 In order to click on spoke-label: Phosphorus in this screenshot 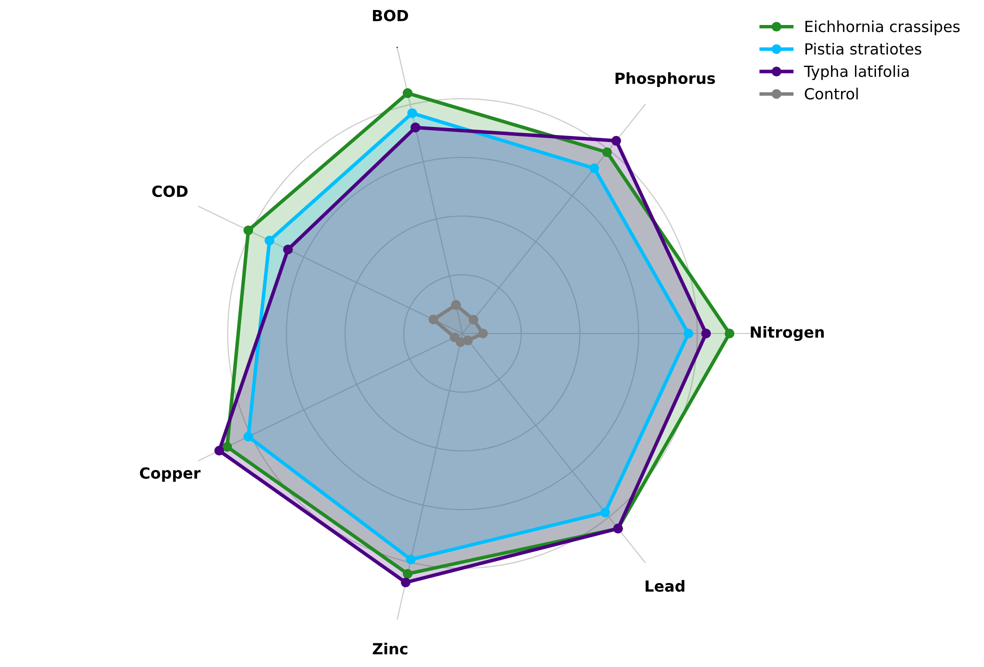, I will do `click(665, 80)`.